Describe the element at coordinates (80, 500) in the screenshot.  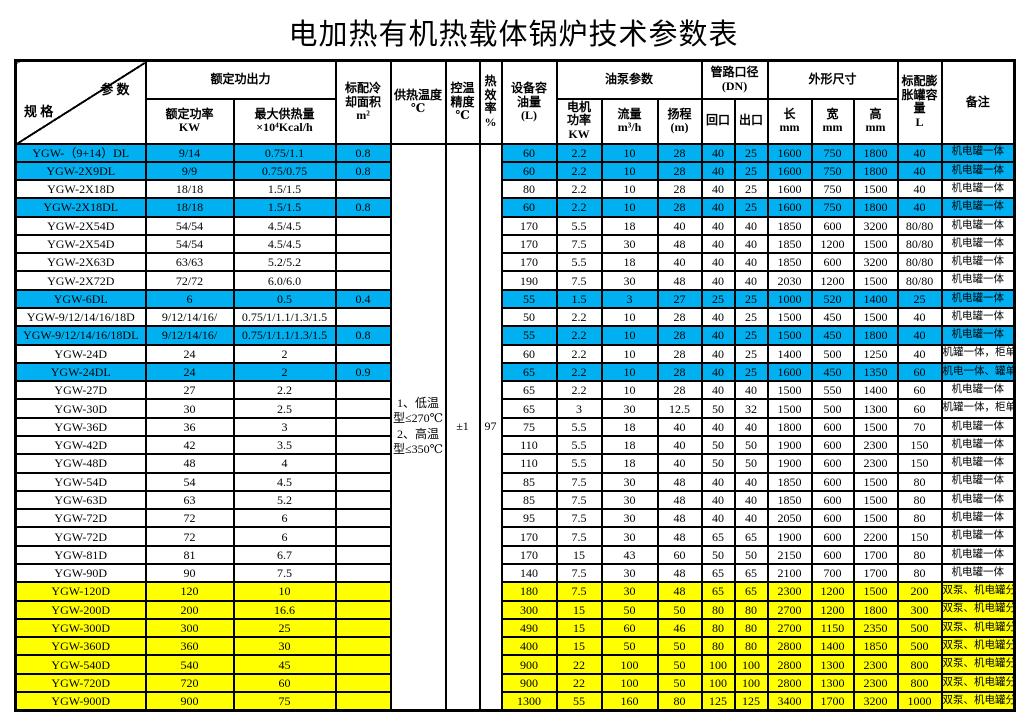
I see `cell-model: YGW-63D` at that location.